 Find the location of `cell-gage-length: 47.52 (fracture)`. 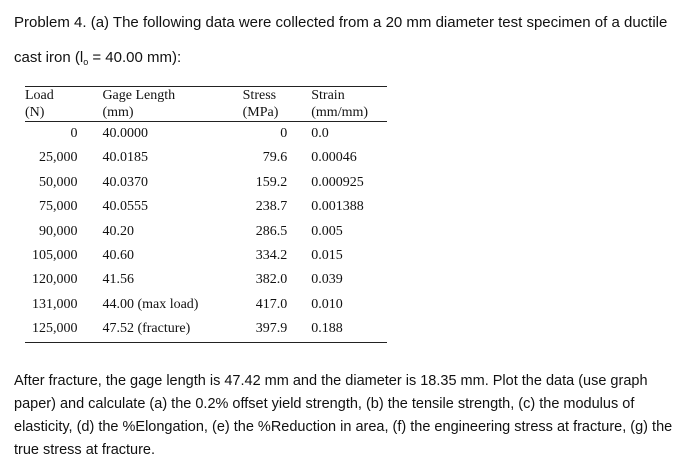

cell-gage-length: 47.52 (fracture) is located at coordinates (159, 330).